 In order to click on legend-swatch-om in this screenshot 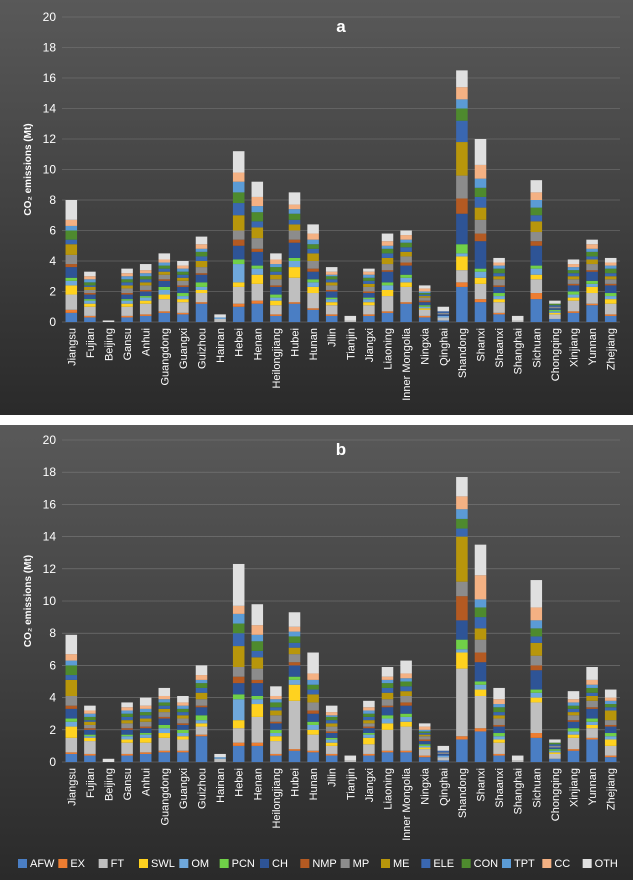, I will do `click(184, 863)`.